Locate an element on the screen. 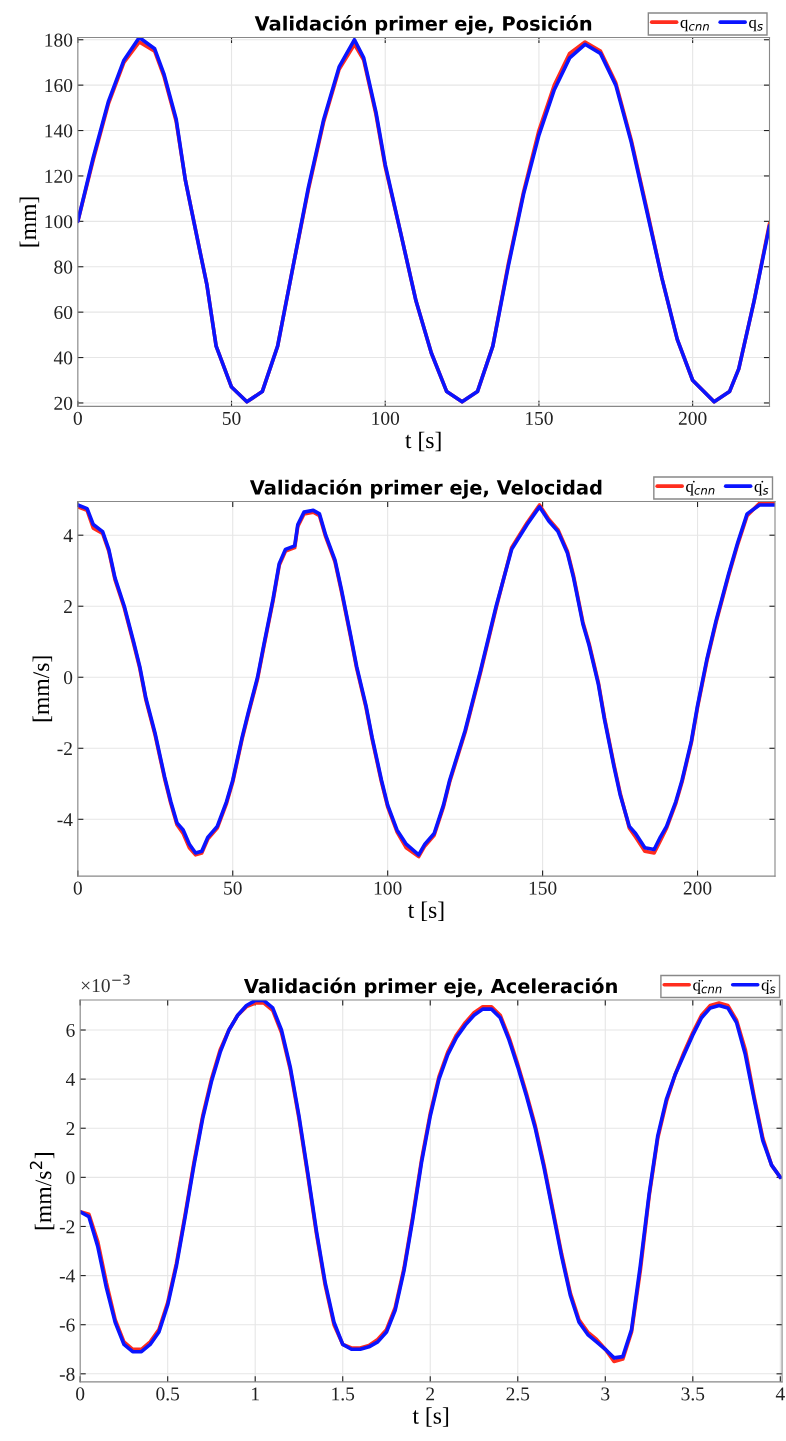 This screenshot has height=1441, width=786. x-tick-label: 3.5 is located at coordinates (693, 1394).